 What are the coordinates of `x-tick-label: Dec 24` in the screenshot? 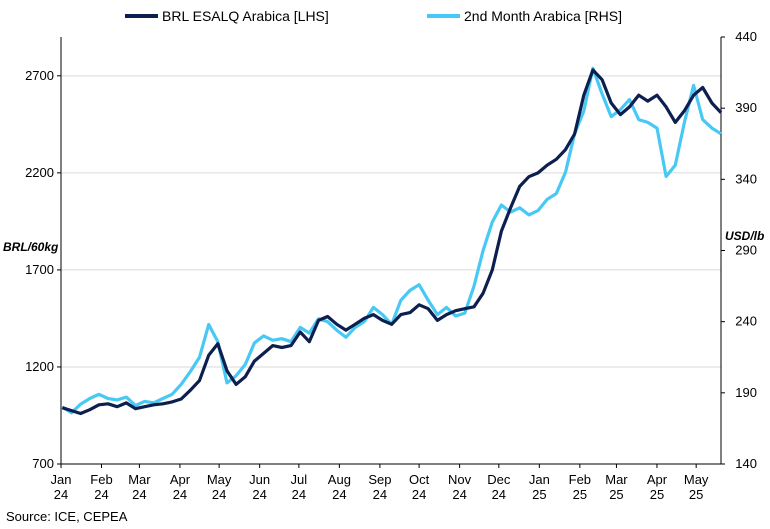 It's located at (499, 487).